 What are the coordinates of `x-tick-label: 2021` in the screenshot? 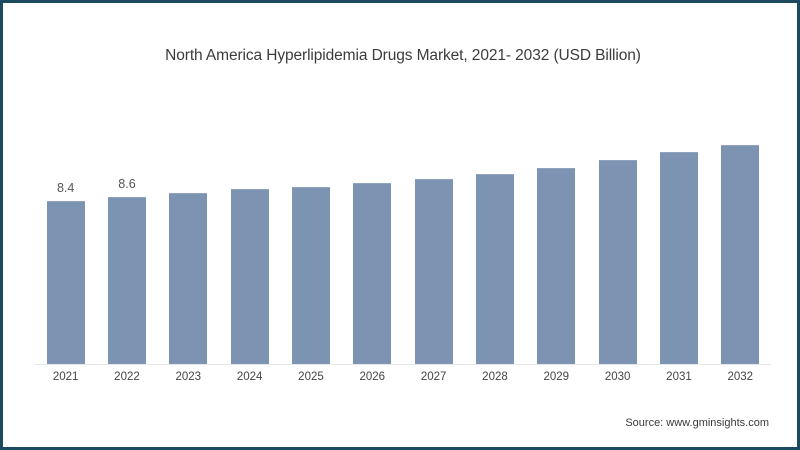 It's located at (65, 377).